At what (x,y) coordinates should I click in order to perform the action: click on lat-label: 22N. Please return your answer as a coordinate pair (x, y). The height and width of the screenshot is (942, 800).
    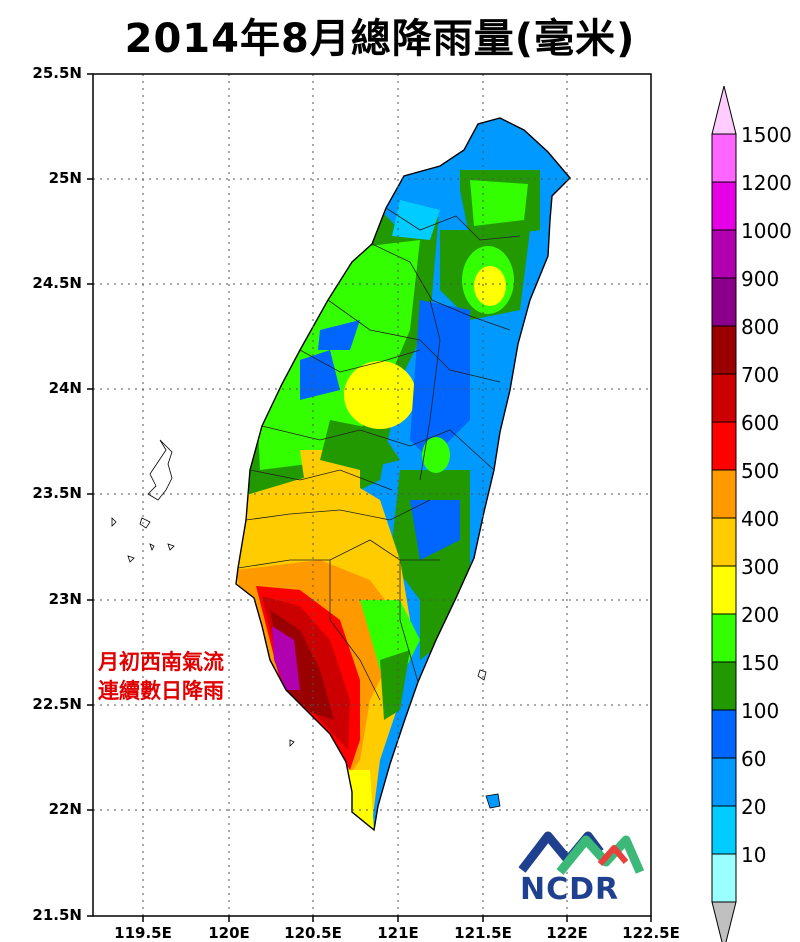
    Looking at the image, I should click on (65, 809).